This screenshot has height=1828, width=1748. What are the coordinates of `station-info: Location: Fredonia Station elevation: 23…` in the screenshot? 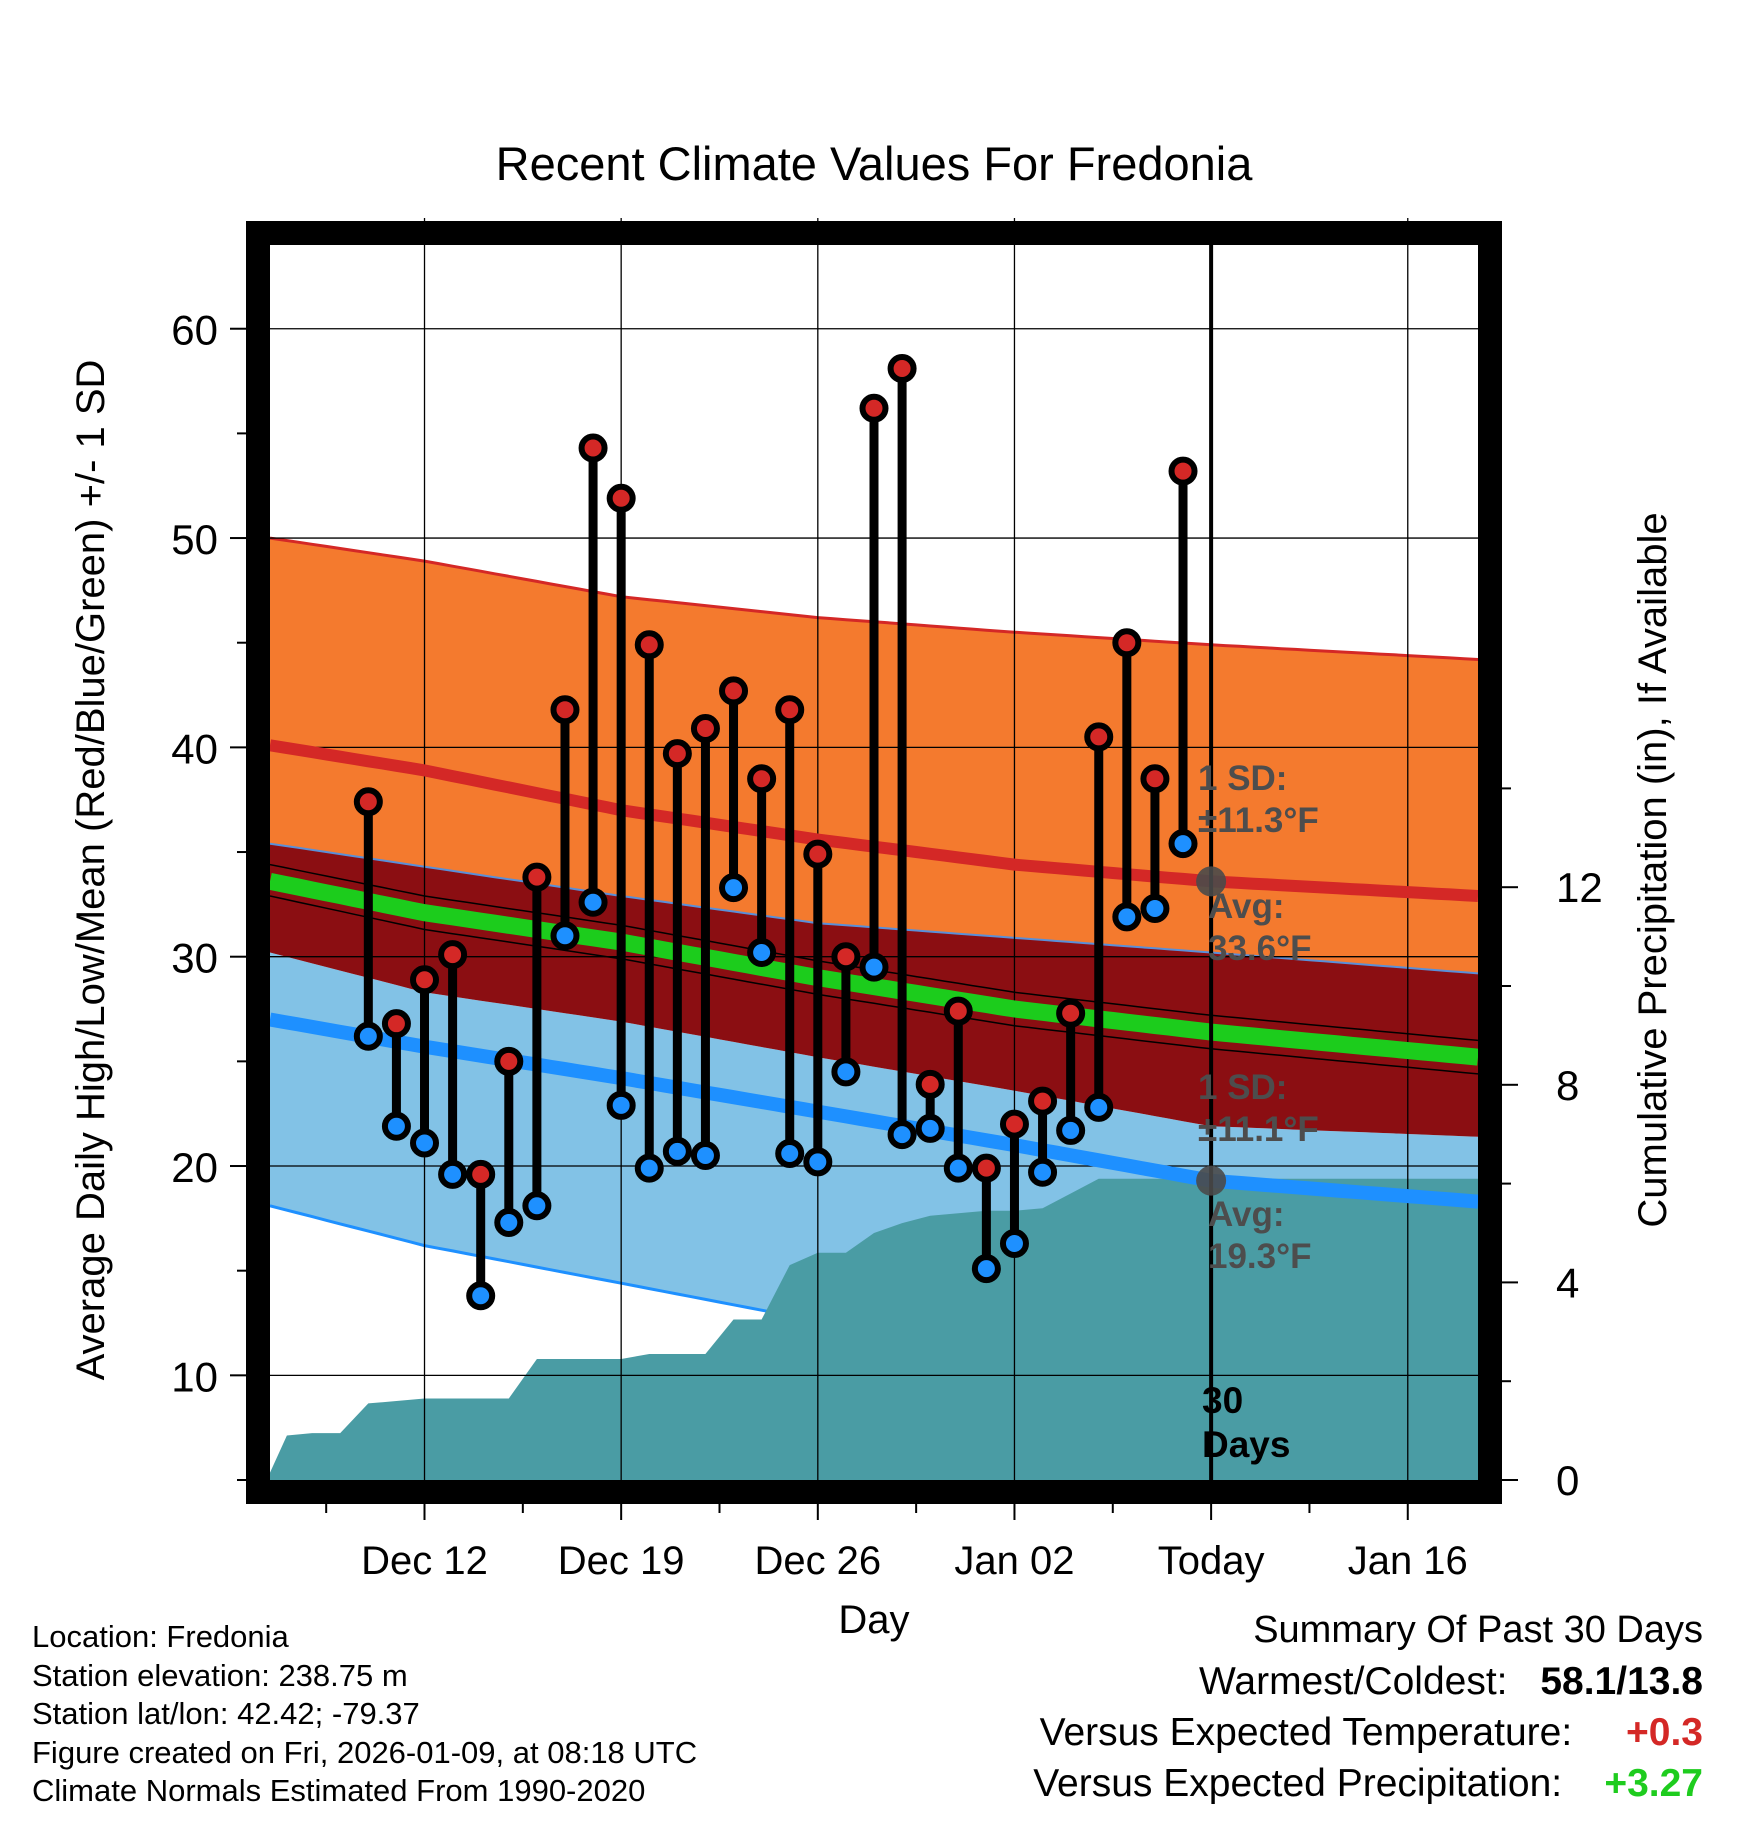 It's located at (364, 1714).